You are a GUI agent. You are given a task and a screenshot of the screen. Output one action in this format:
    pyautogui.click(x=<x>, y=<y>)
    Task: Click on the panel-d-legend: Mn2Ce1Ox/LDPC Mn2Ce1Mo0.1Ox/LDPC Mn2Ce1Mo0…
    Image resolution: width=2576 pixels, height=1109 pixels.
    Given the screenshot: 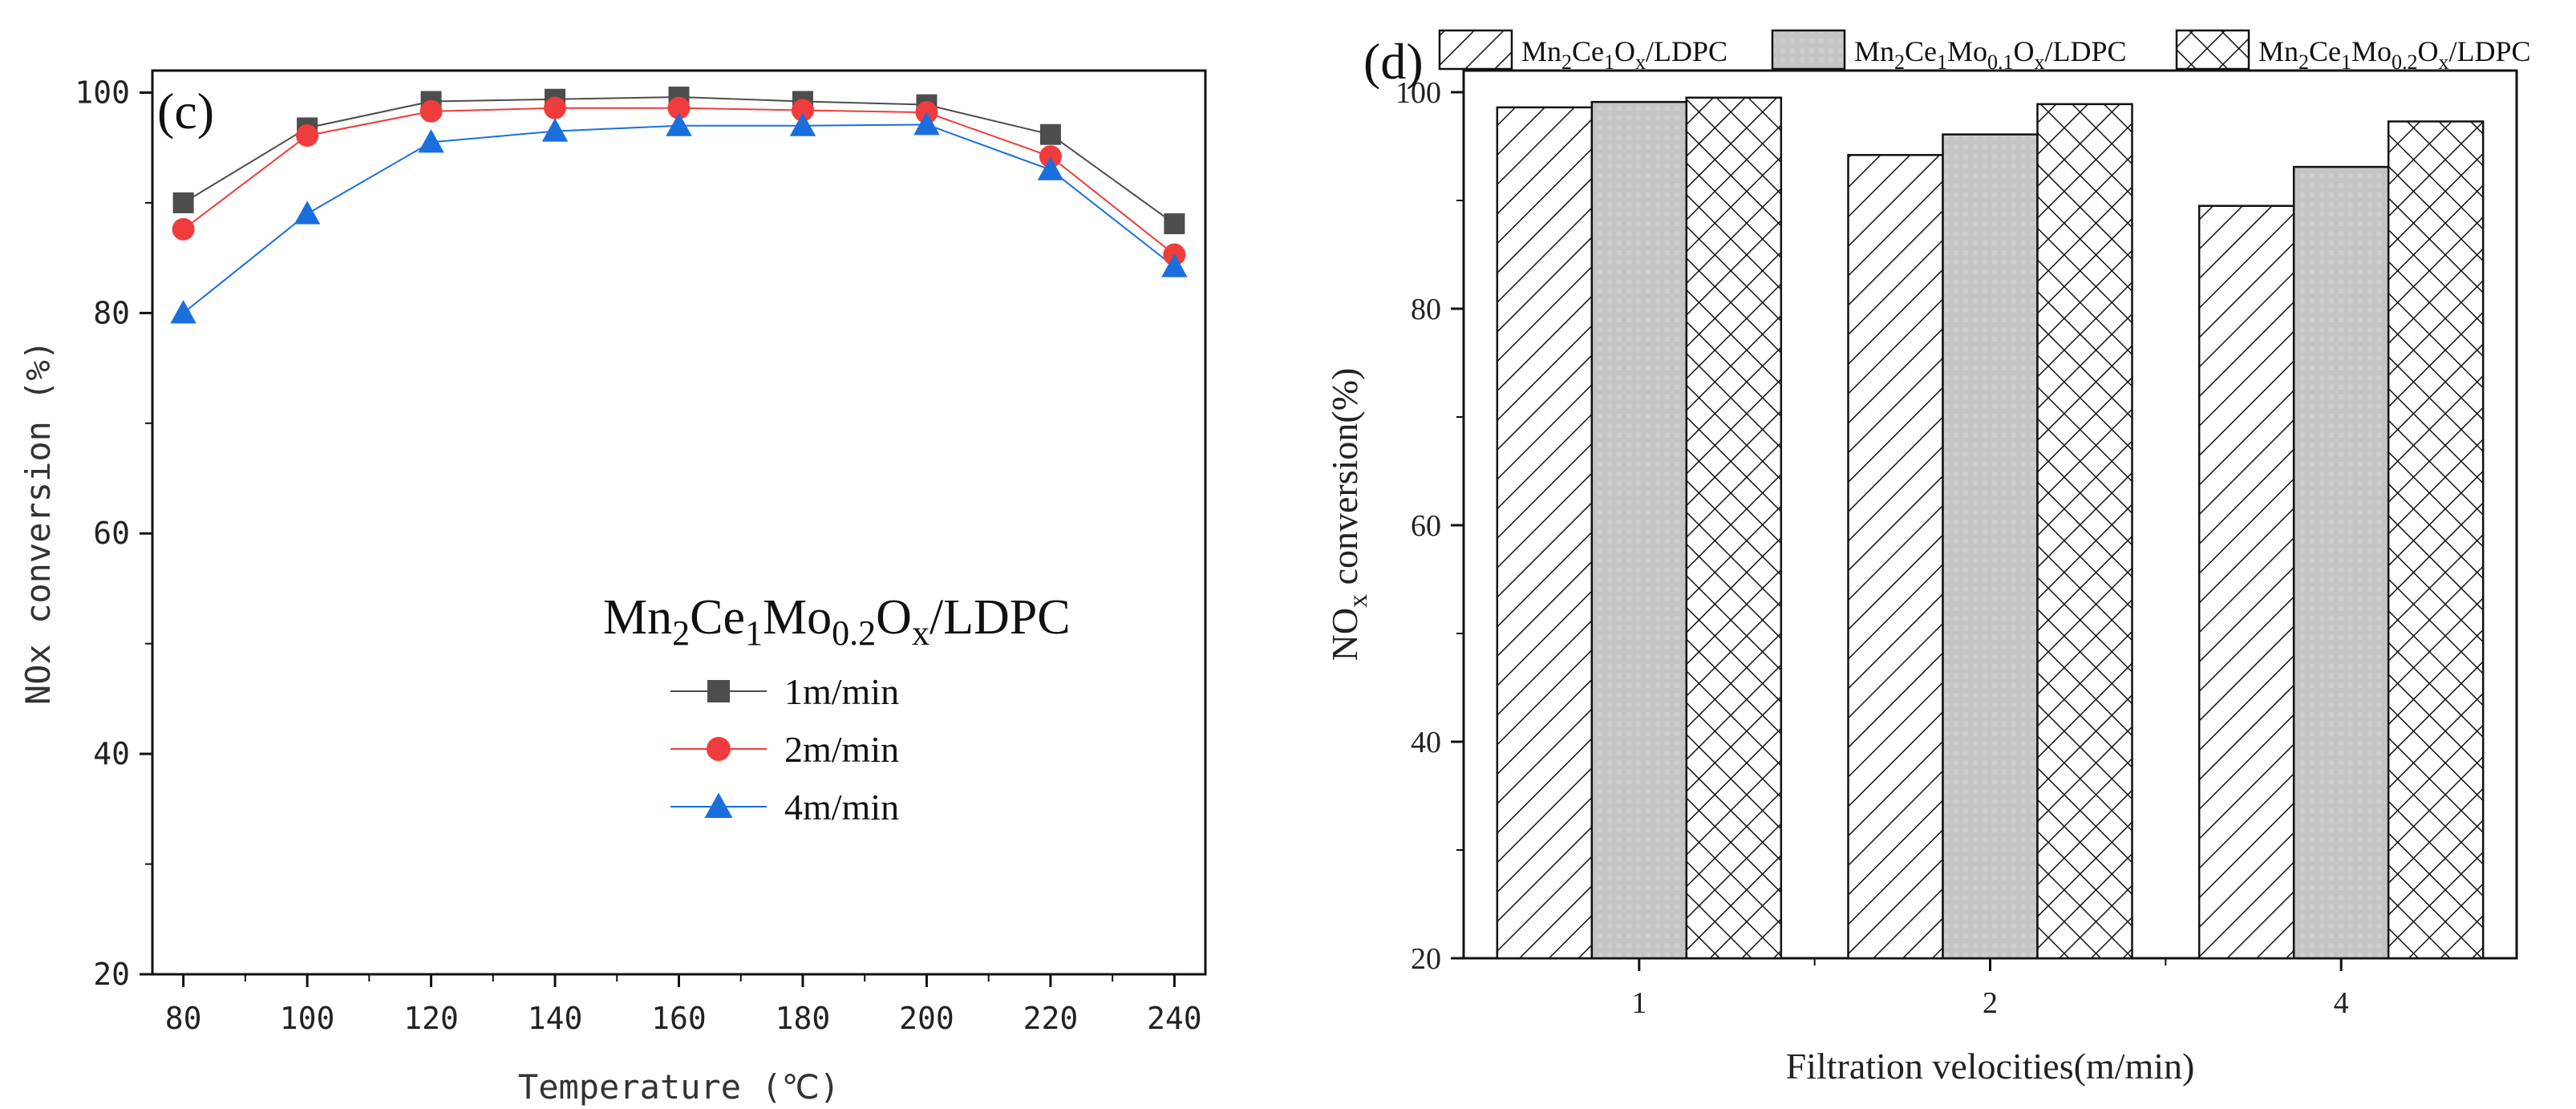 What is the action you would take?
    pyautogui.click(x=1984, y=51)
    